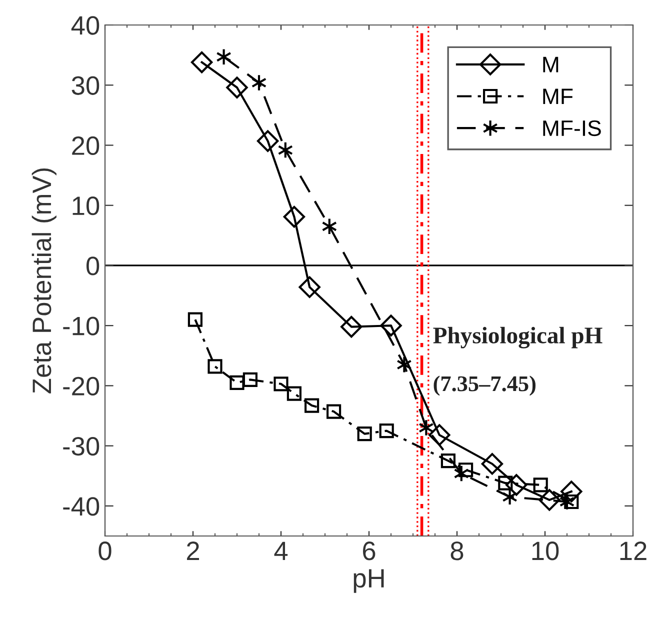 The height and width of the screenshot is (618, 648). What do you see at coordinates (81, 326) in the screenshot?
I see `y-tick-label: -10` at bounding box center [81, 326].